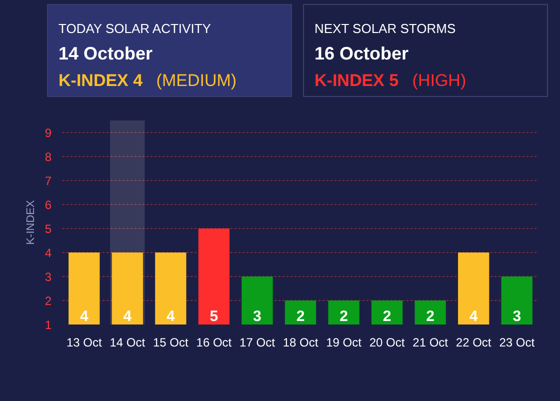 Image resolution: width=560 pixels, height=401 pixels. What do you see at coordinates (128, 343) in the screenshot?
I see `x-tick-label: 14 Oct` at bounding box center [128, 343].